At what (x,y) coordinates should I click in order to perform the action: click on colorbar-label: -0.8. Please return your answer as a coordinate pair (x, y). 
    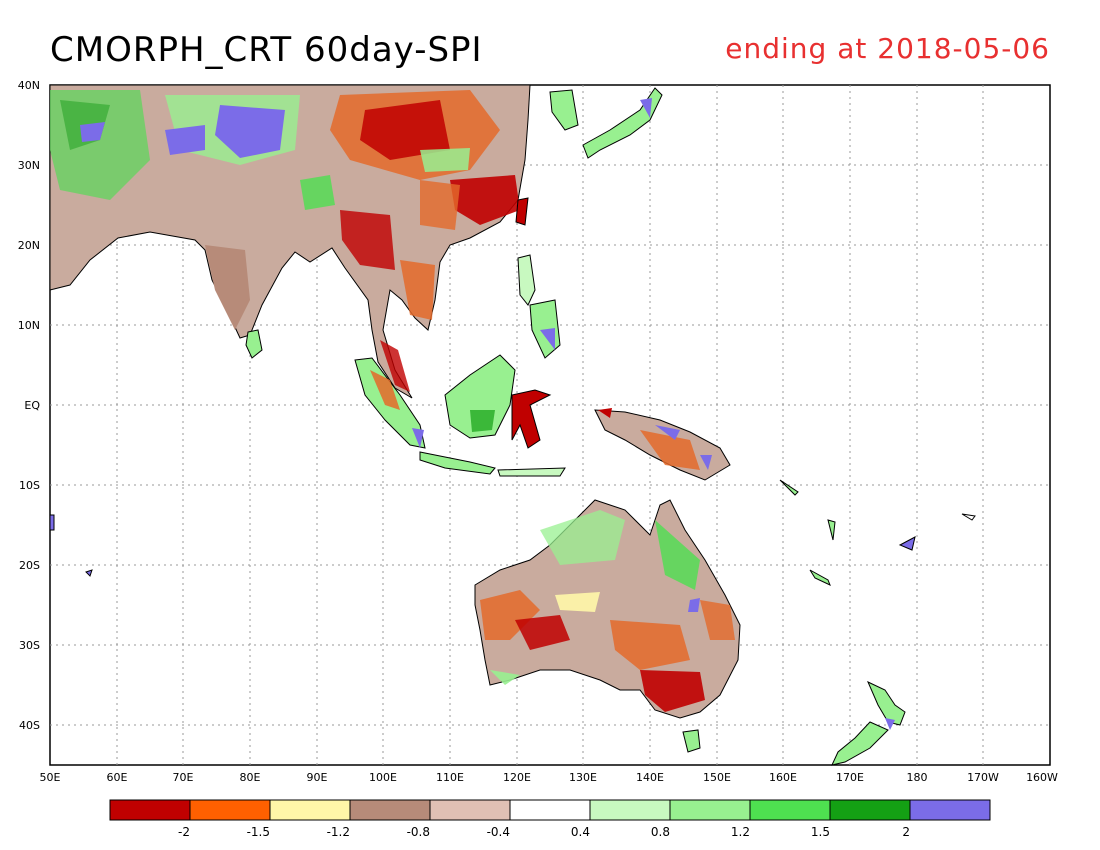
    Looking at the image, I should click on (418, 832).